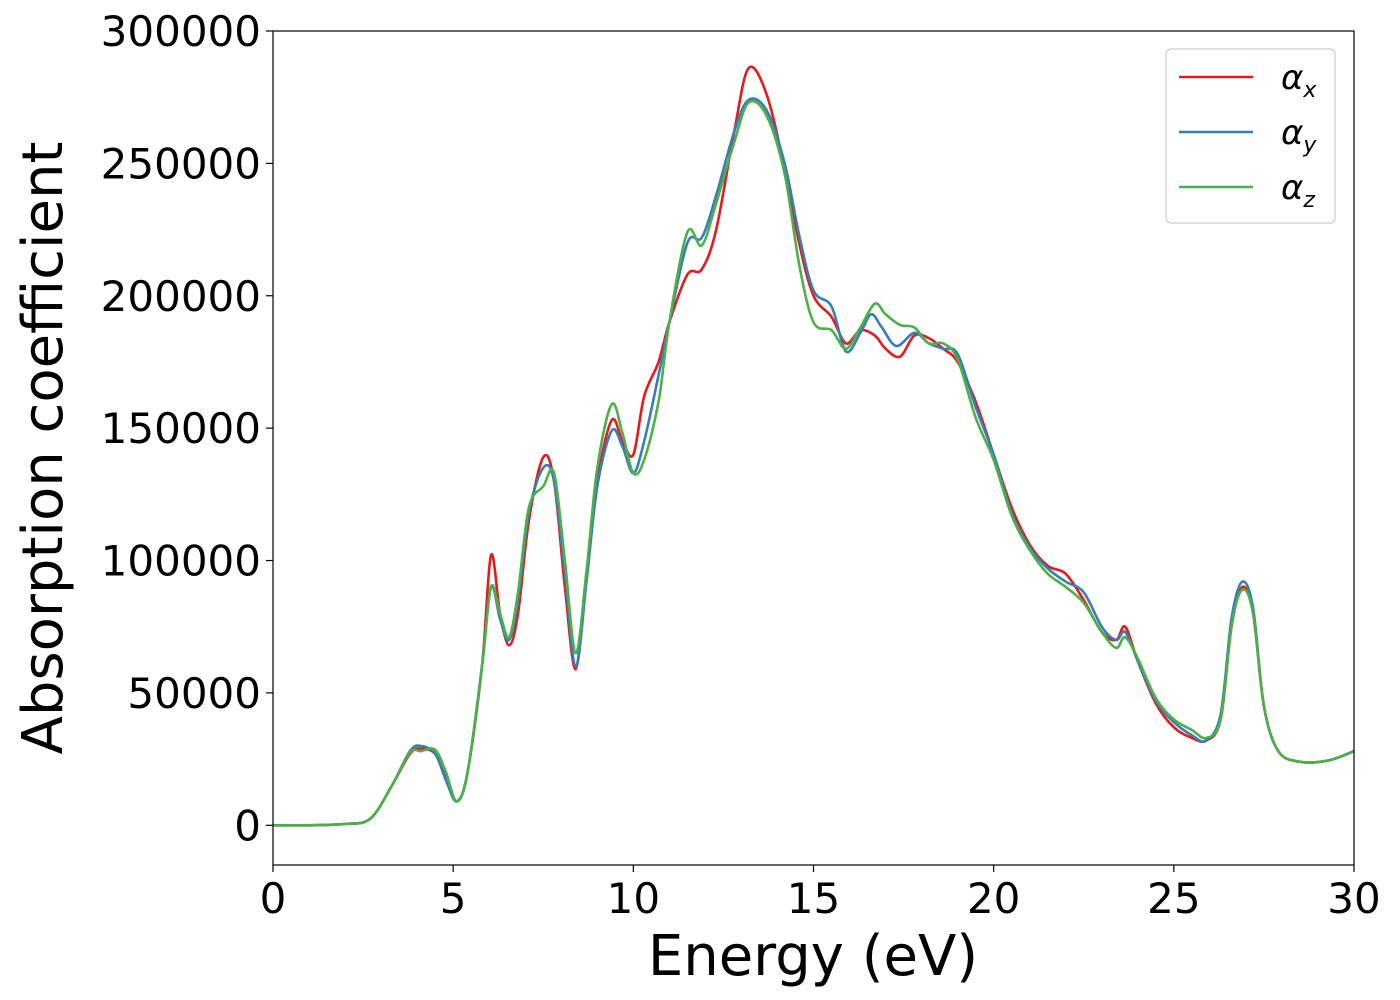 The image size is (1400, 1000). I want to click on y-axis: 0 50000 100000 150000 200000 250000 300000, so click(187, 428).